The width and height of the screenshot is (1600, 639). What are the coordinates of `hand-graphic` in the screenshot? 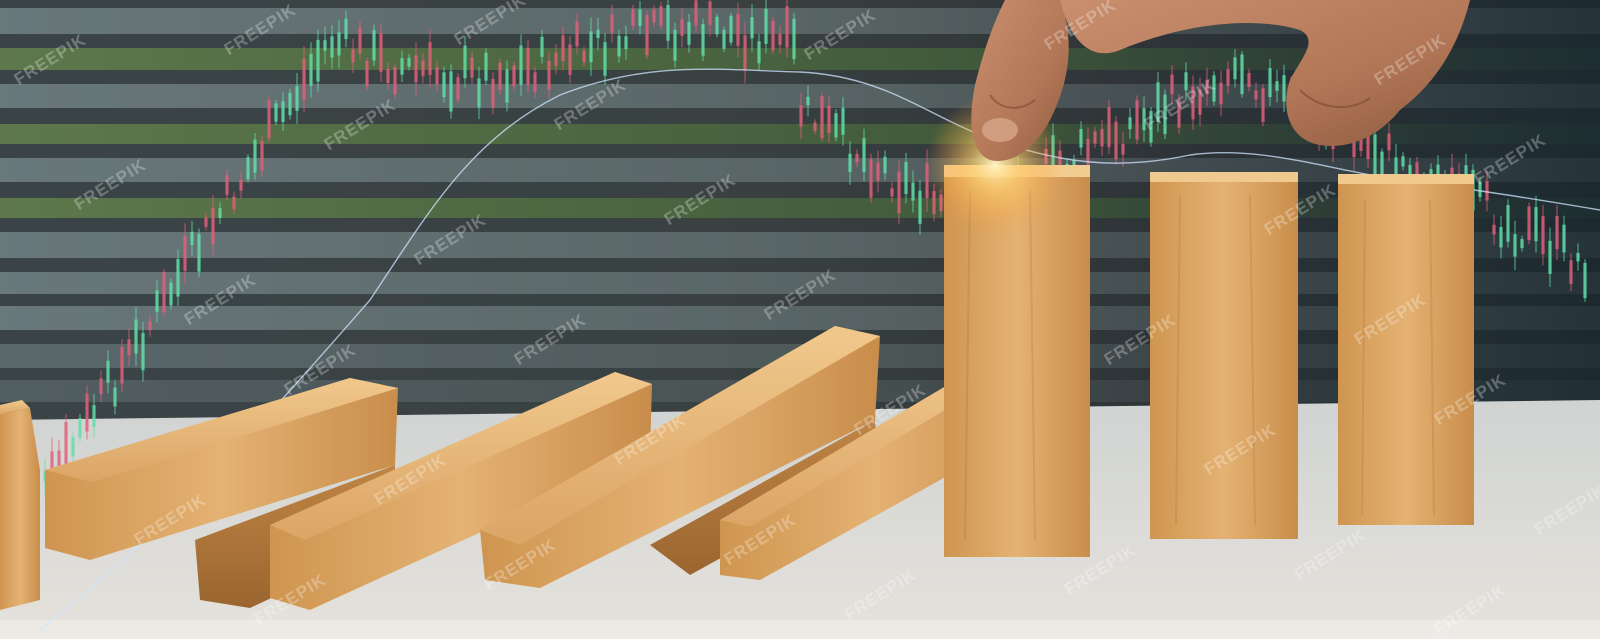 It's located at (1220, 80).